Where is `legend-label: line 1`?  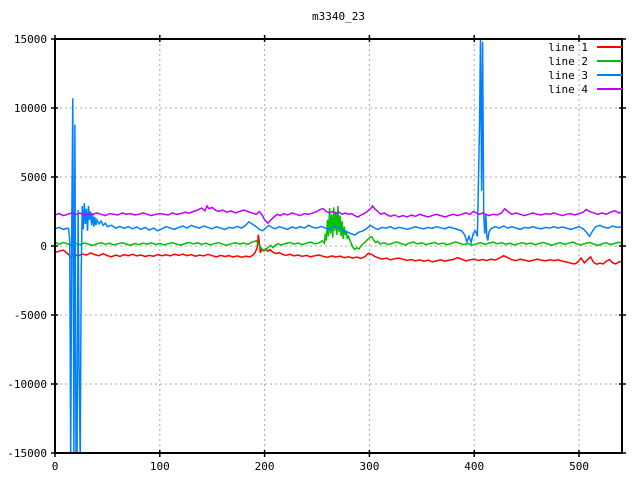 legend-label: line 1 is located at coordinates (568, 47).